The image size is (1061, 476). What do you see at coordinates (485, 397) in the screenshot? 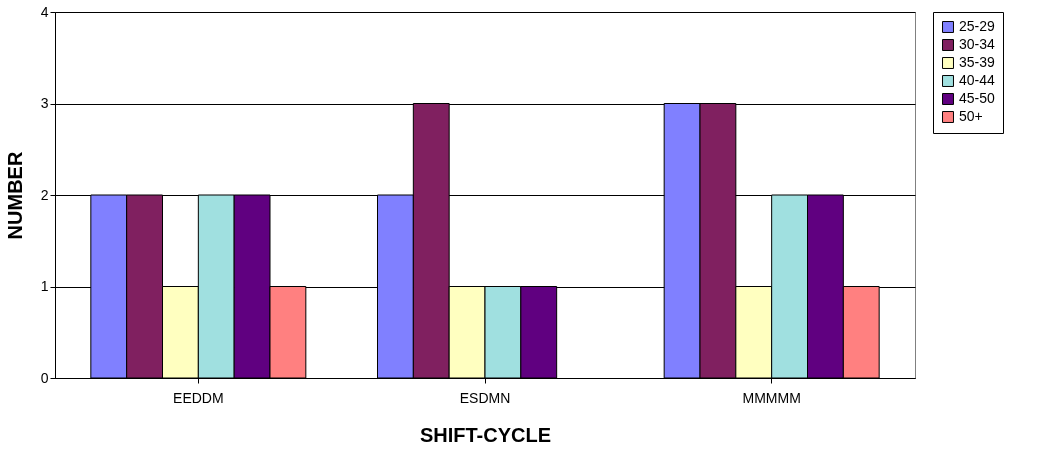
I see `x-tick-label: ESDMN` at bounding box center [485, 397].